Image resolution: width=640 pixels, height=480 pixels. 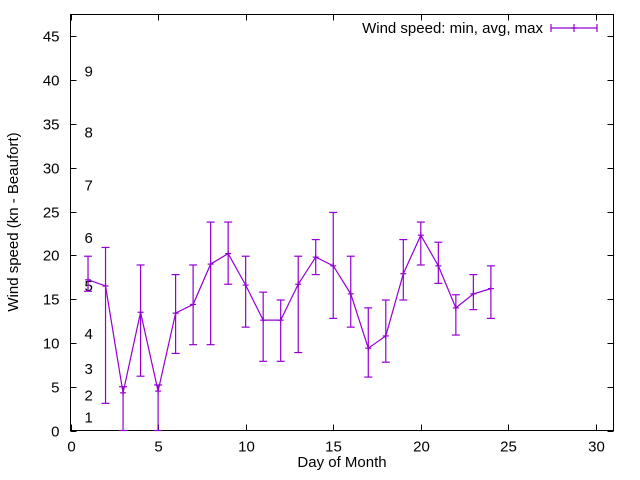 What do you see at coordinates (51, 125) in the screenshot?
I see `y-tick-label: 35` at bounding box center [51, 125].